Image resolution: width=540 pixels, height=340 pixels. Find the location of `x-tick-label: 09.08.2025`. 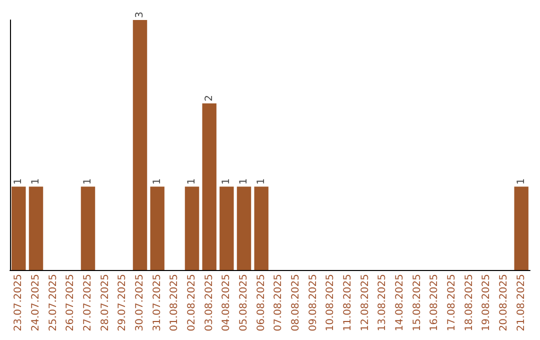

x-tick-label: 09.08.2025 is located at coordinates (313, 303).